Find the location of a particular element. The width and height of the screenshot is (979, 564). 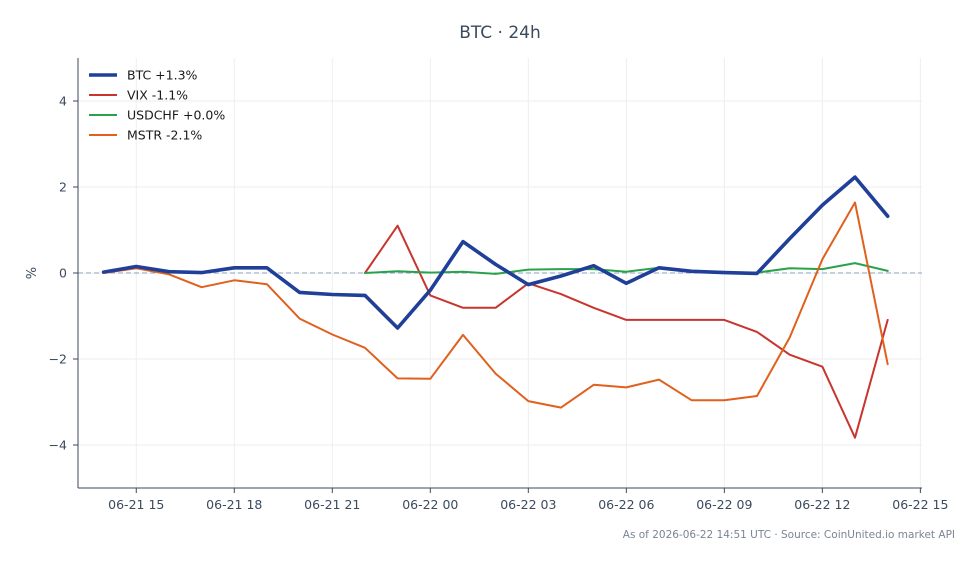

y-tick-label: −2 is located at coordinates (58, 359).